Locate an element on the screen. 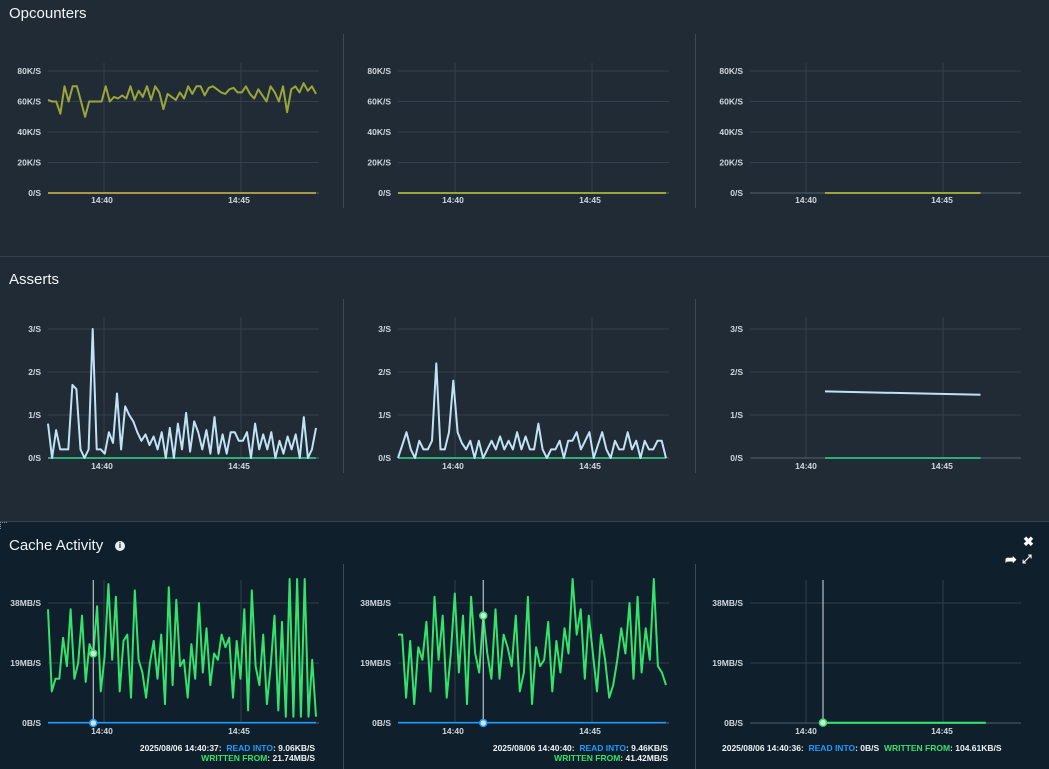 Image resolution: width=1049 pixels, height=769 pixels. share-icon: ➦ is located at coordinates (1011, 559).